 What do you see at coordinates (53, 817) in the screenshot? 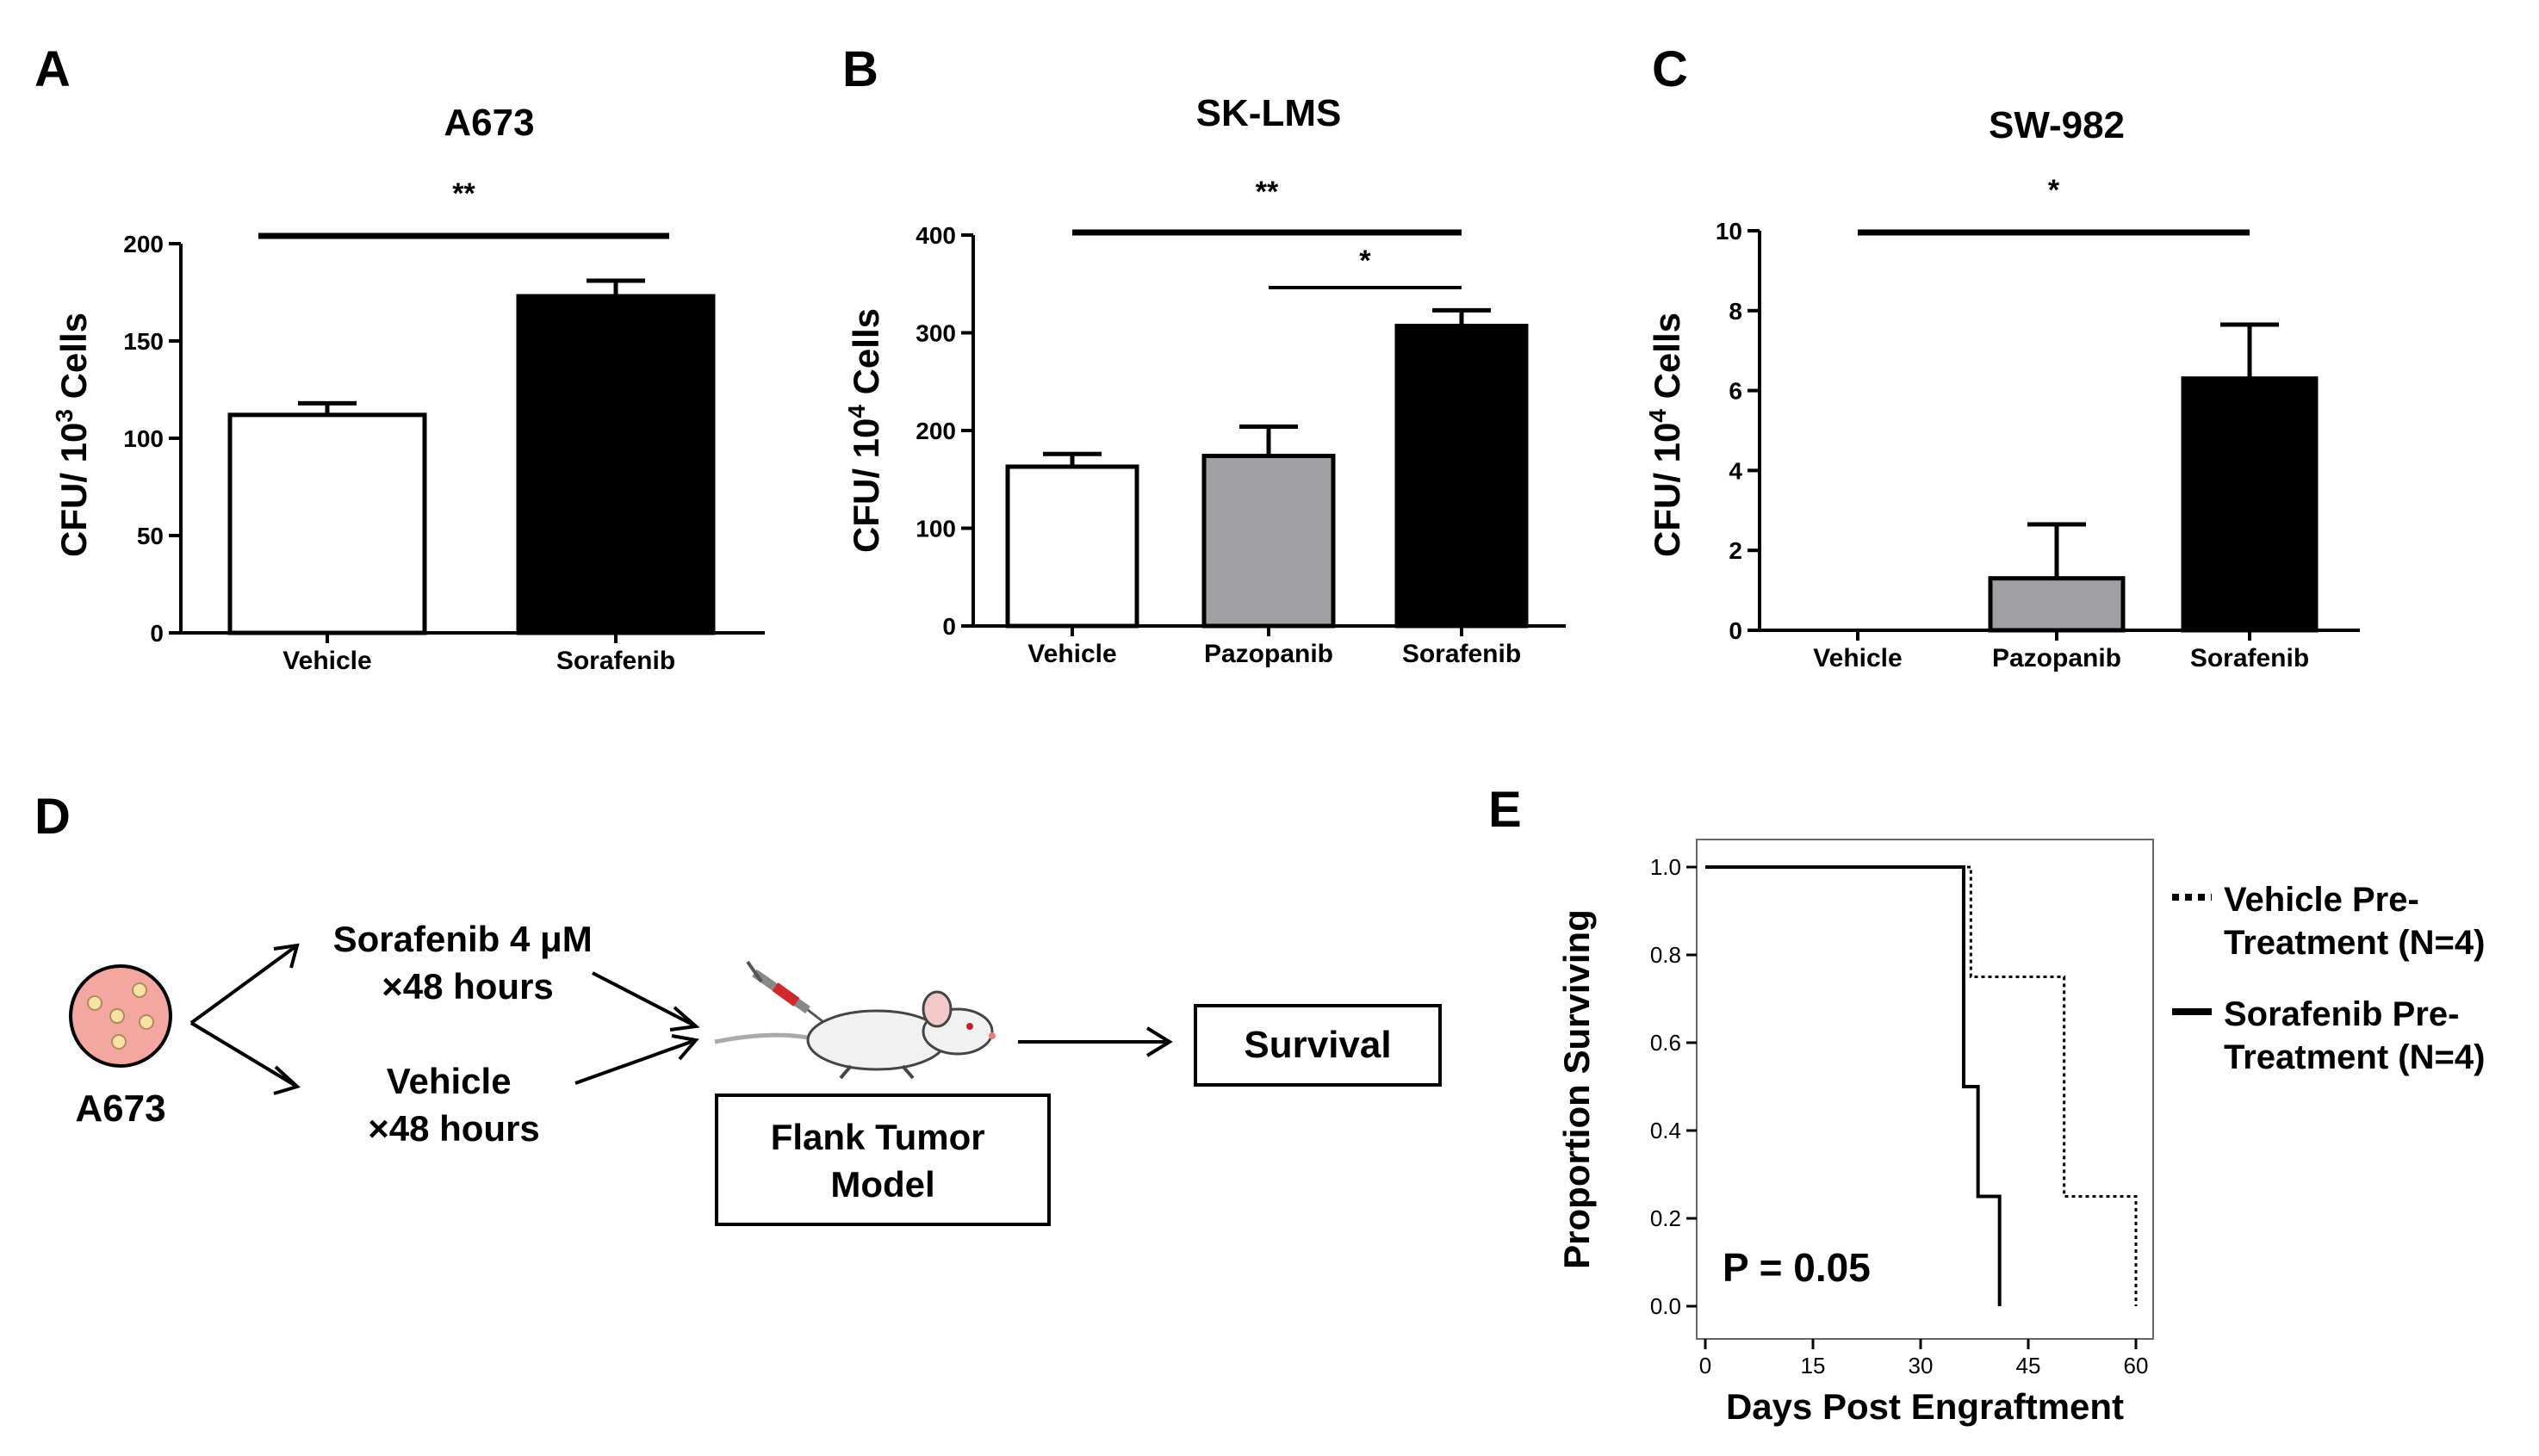
I see `panel-letter-d: D` at bounding box center [53, 817].